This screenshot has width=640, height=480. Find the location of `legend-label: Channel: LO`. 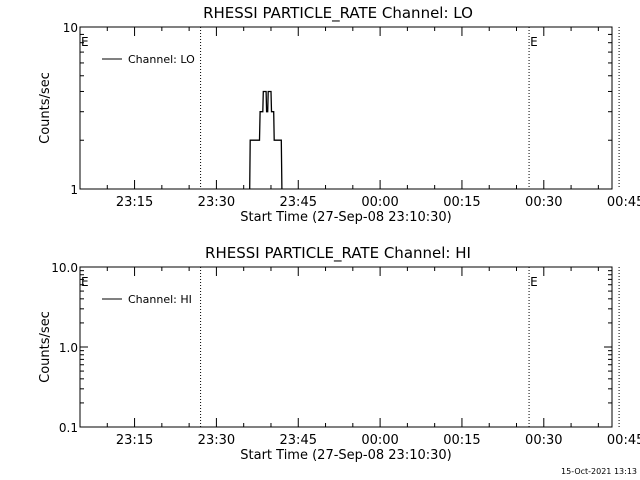

legend-label: Channel: LO is located at coordinates (161, 59).